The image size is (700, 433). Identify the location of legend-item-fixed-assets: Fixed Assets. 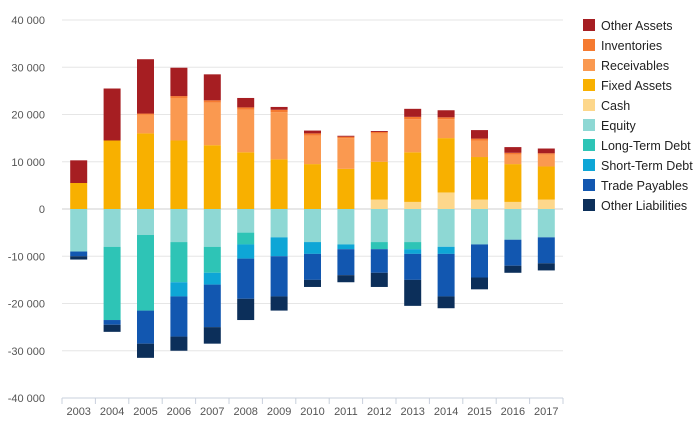
(627, 86).